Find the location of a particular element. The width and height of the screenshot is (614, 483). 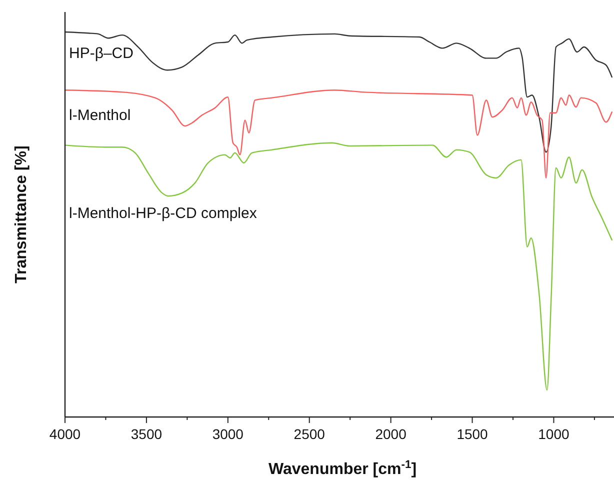

series-label: l-Menthol-HP-β-CD complex is located at coordinates (163, 213).